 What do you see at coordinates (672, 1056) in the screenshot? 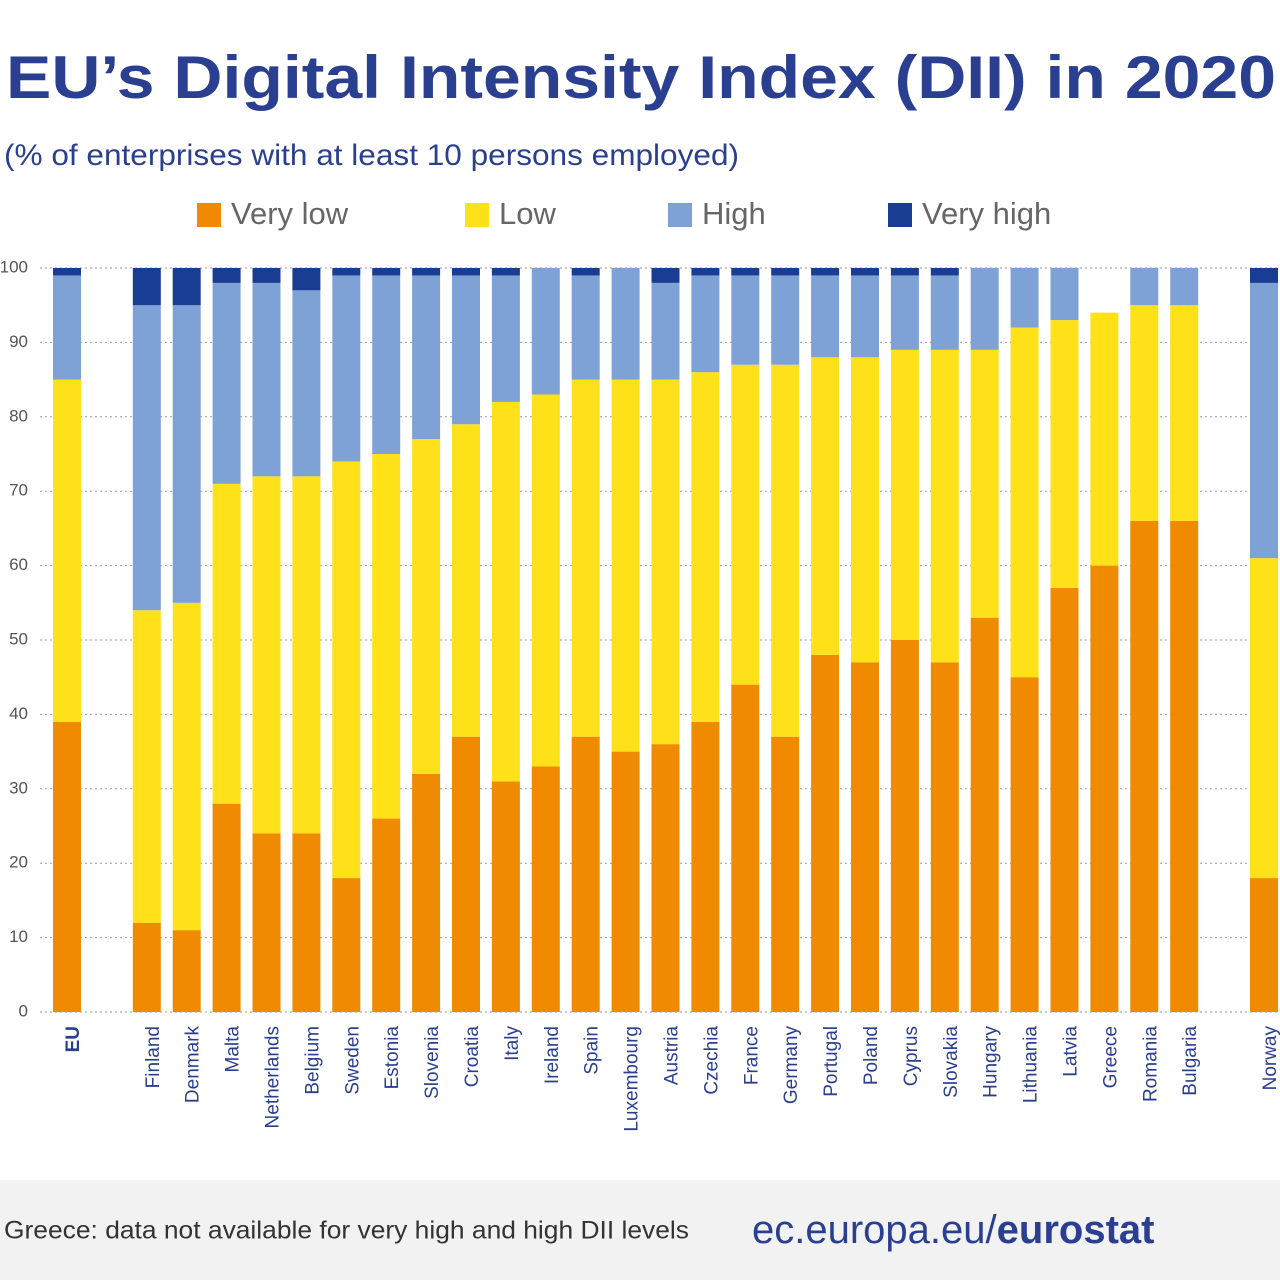
I see `x-tick-label: Austria` at bounding box center [672, 1056].